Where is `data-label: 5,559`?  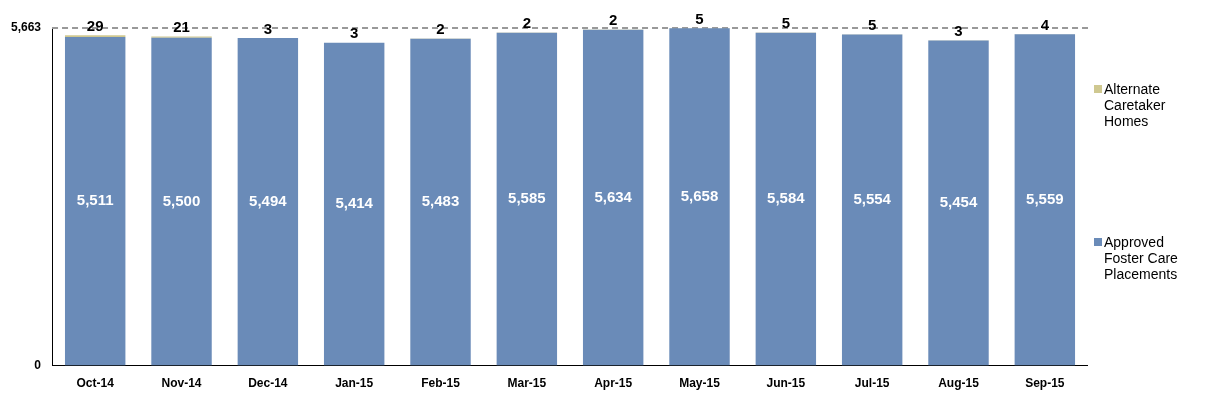
data-label: 5,559 is located at coordinates (1045, 199).